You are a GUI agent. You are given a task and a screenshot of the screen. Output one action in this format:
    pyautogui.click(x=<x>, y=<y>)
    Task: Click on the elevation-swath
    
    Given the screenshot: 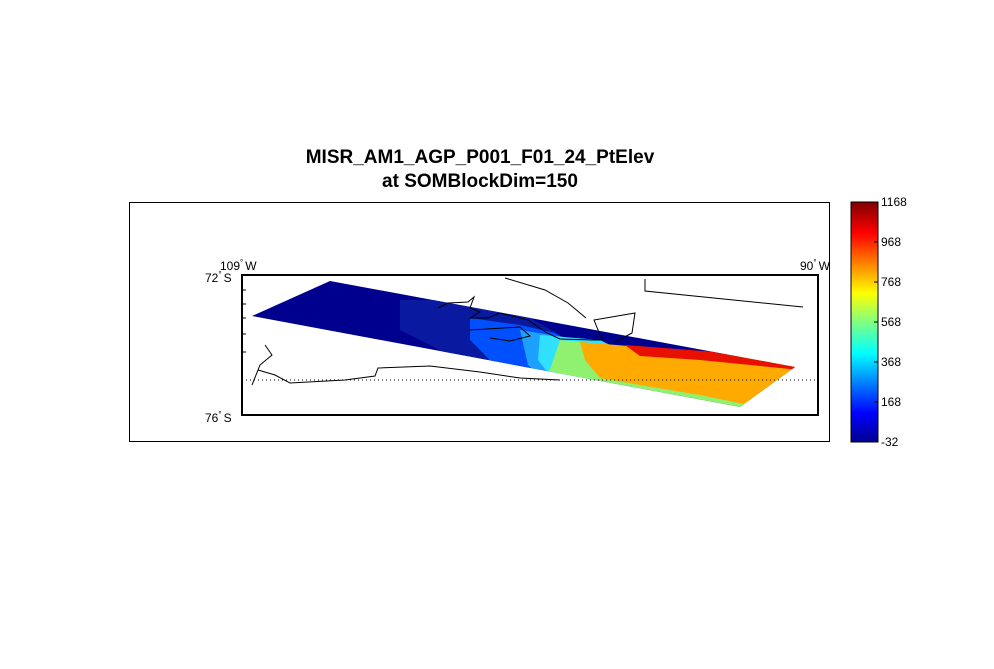 What is the action you would take?
    pyautogui.click(x=523, y=344)
    